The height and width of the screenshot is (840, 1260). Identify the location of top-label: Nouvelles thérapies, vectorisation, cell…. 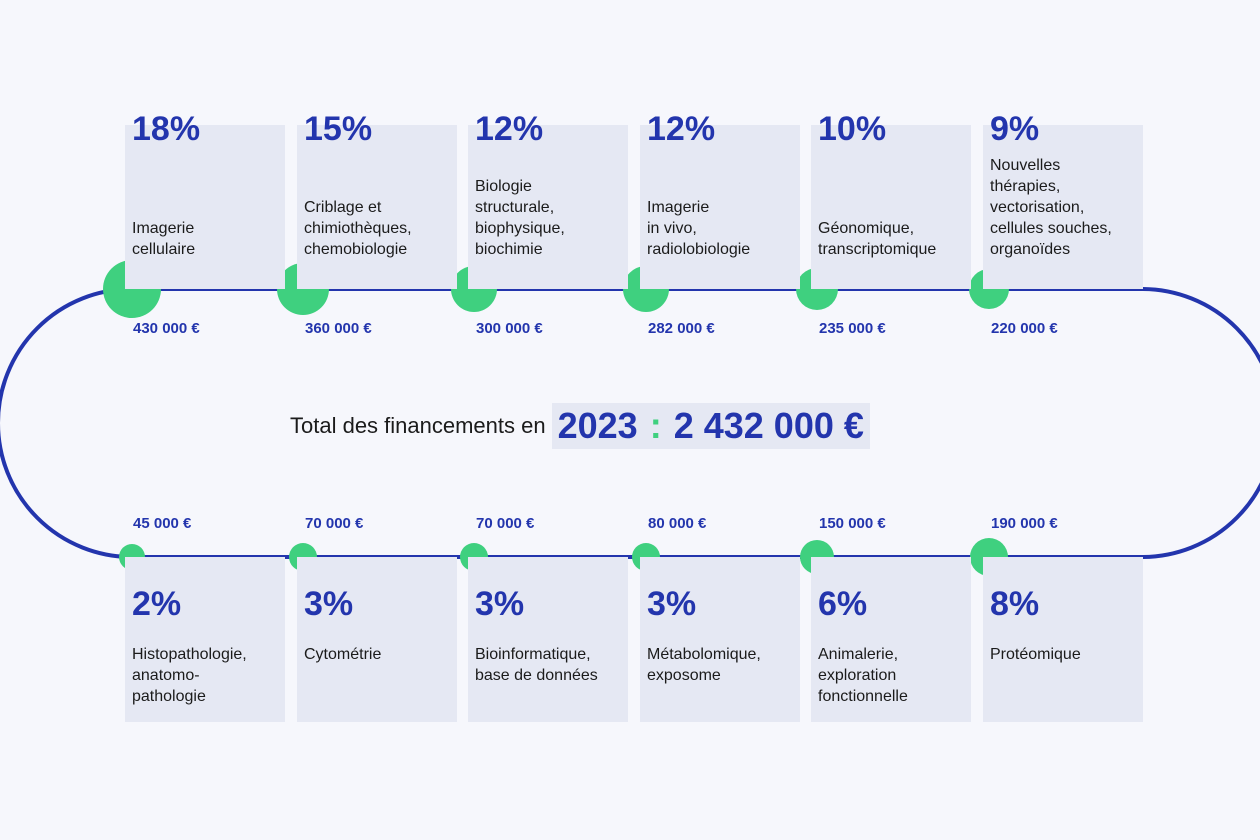
(1051, 207).